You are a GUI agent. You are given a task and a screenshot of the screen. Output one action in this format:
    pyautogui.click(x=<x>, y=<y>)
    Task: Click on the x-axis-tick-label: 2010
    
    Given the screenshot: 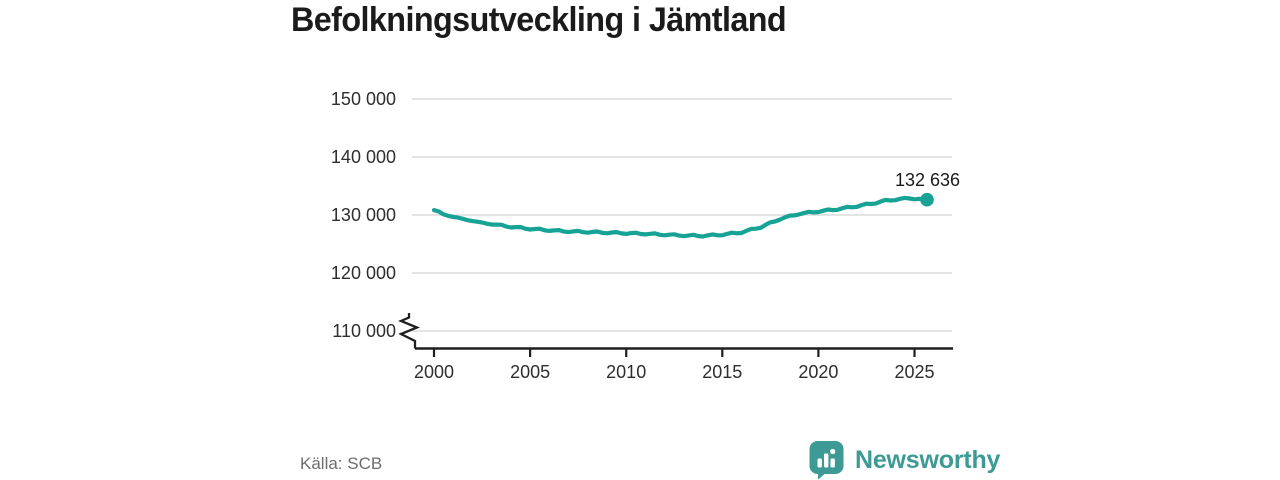 What is the action you would take?
    pyautogui.click(x=626, y=372)
    